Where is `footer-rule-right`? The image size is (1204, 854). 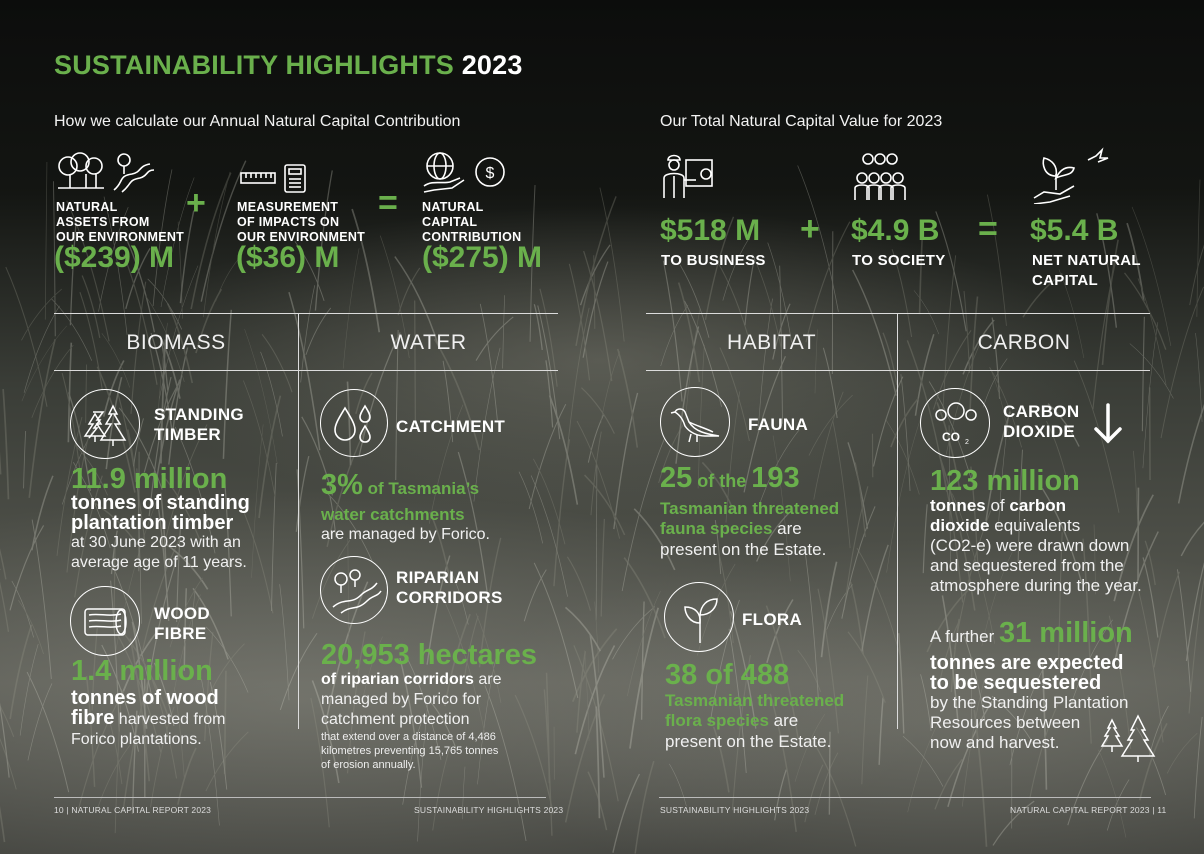 footer-rule-right is located at coordinates (905, 797).